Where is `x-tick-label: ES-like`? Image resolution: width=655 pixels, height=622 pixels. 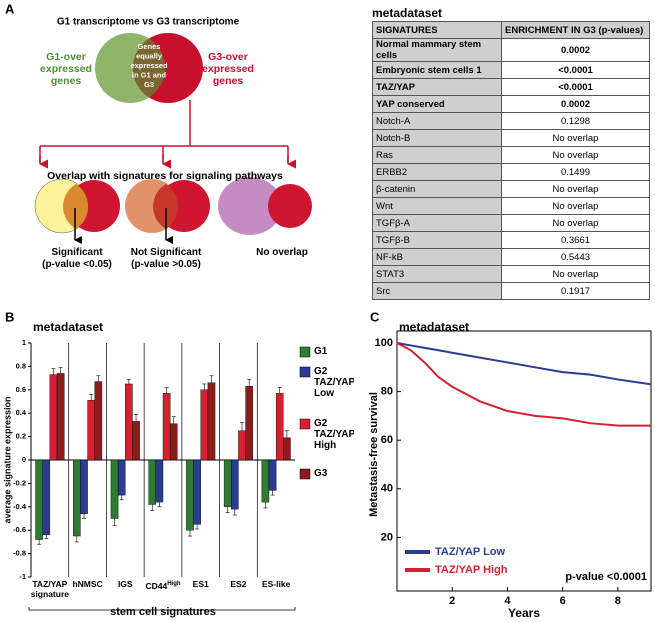
x-tick-label: ES-like is located at coordinates (276, 584).